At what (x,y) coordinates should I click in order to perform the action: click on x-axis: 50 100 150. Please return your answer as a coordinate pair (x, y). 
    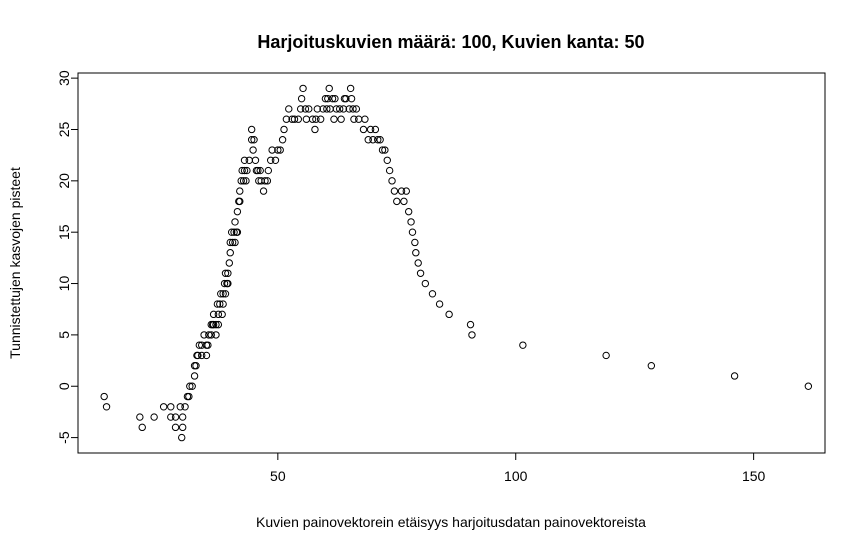
    Looking at the image, I should click on (518, 468).